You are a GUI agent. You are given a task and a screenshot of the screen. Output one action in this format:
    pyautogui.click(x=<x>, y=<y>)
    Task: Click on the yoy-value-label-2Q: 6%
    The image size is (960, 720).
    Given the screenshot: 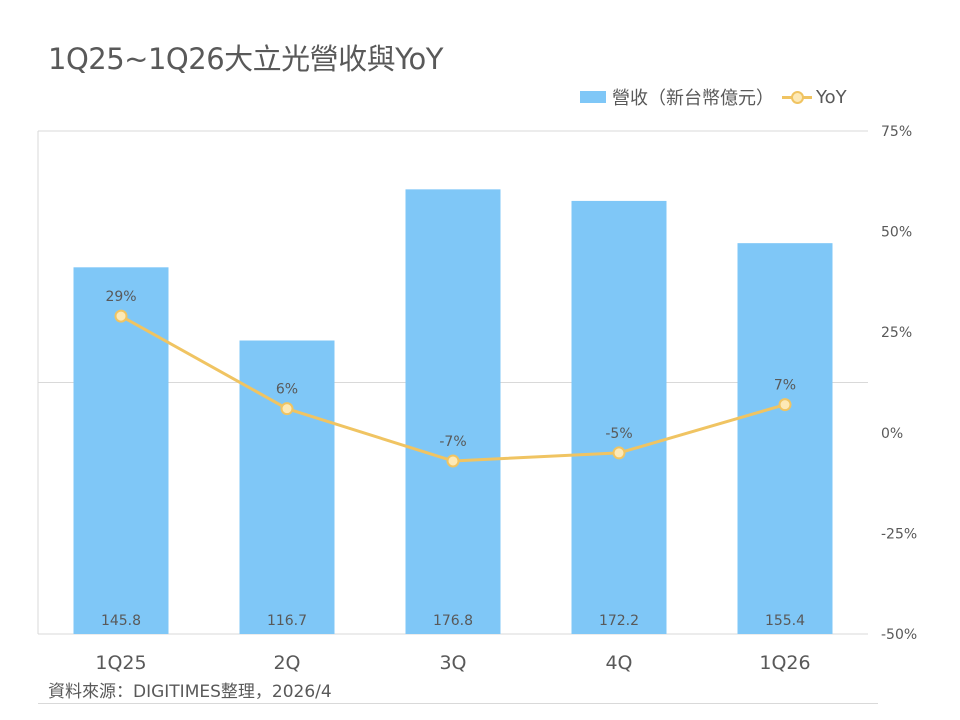 What is the action you would take?
    pyautogui.click(x=287, y=390)
    